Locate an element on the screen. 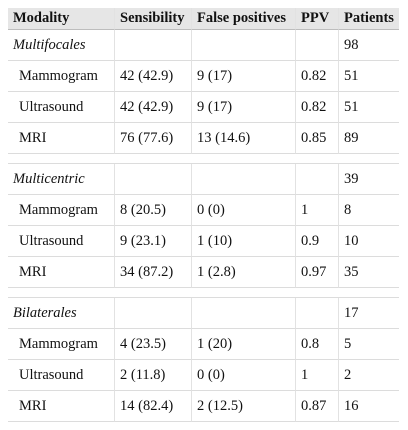 The width and height of the screenshot is (408, 430). table-row: MRI 76 (77.6) 13 (14.6) 0.85 89 is located at coordinates (203, 138).